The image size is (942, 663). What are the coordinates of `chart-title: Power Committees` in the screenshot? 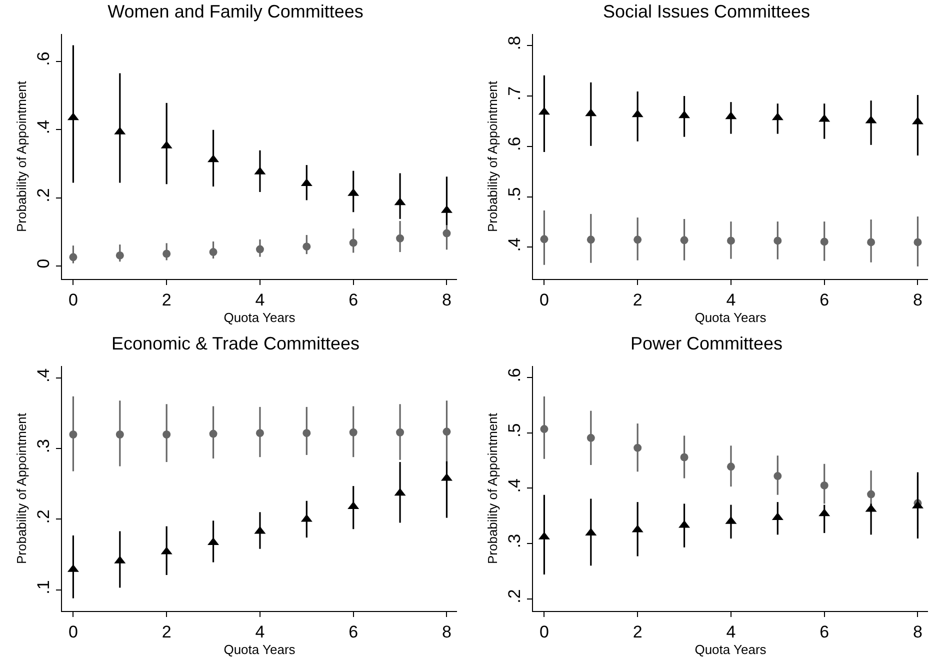 It's located at (706, 344).